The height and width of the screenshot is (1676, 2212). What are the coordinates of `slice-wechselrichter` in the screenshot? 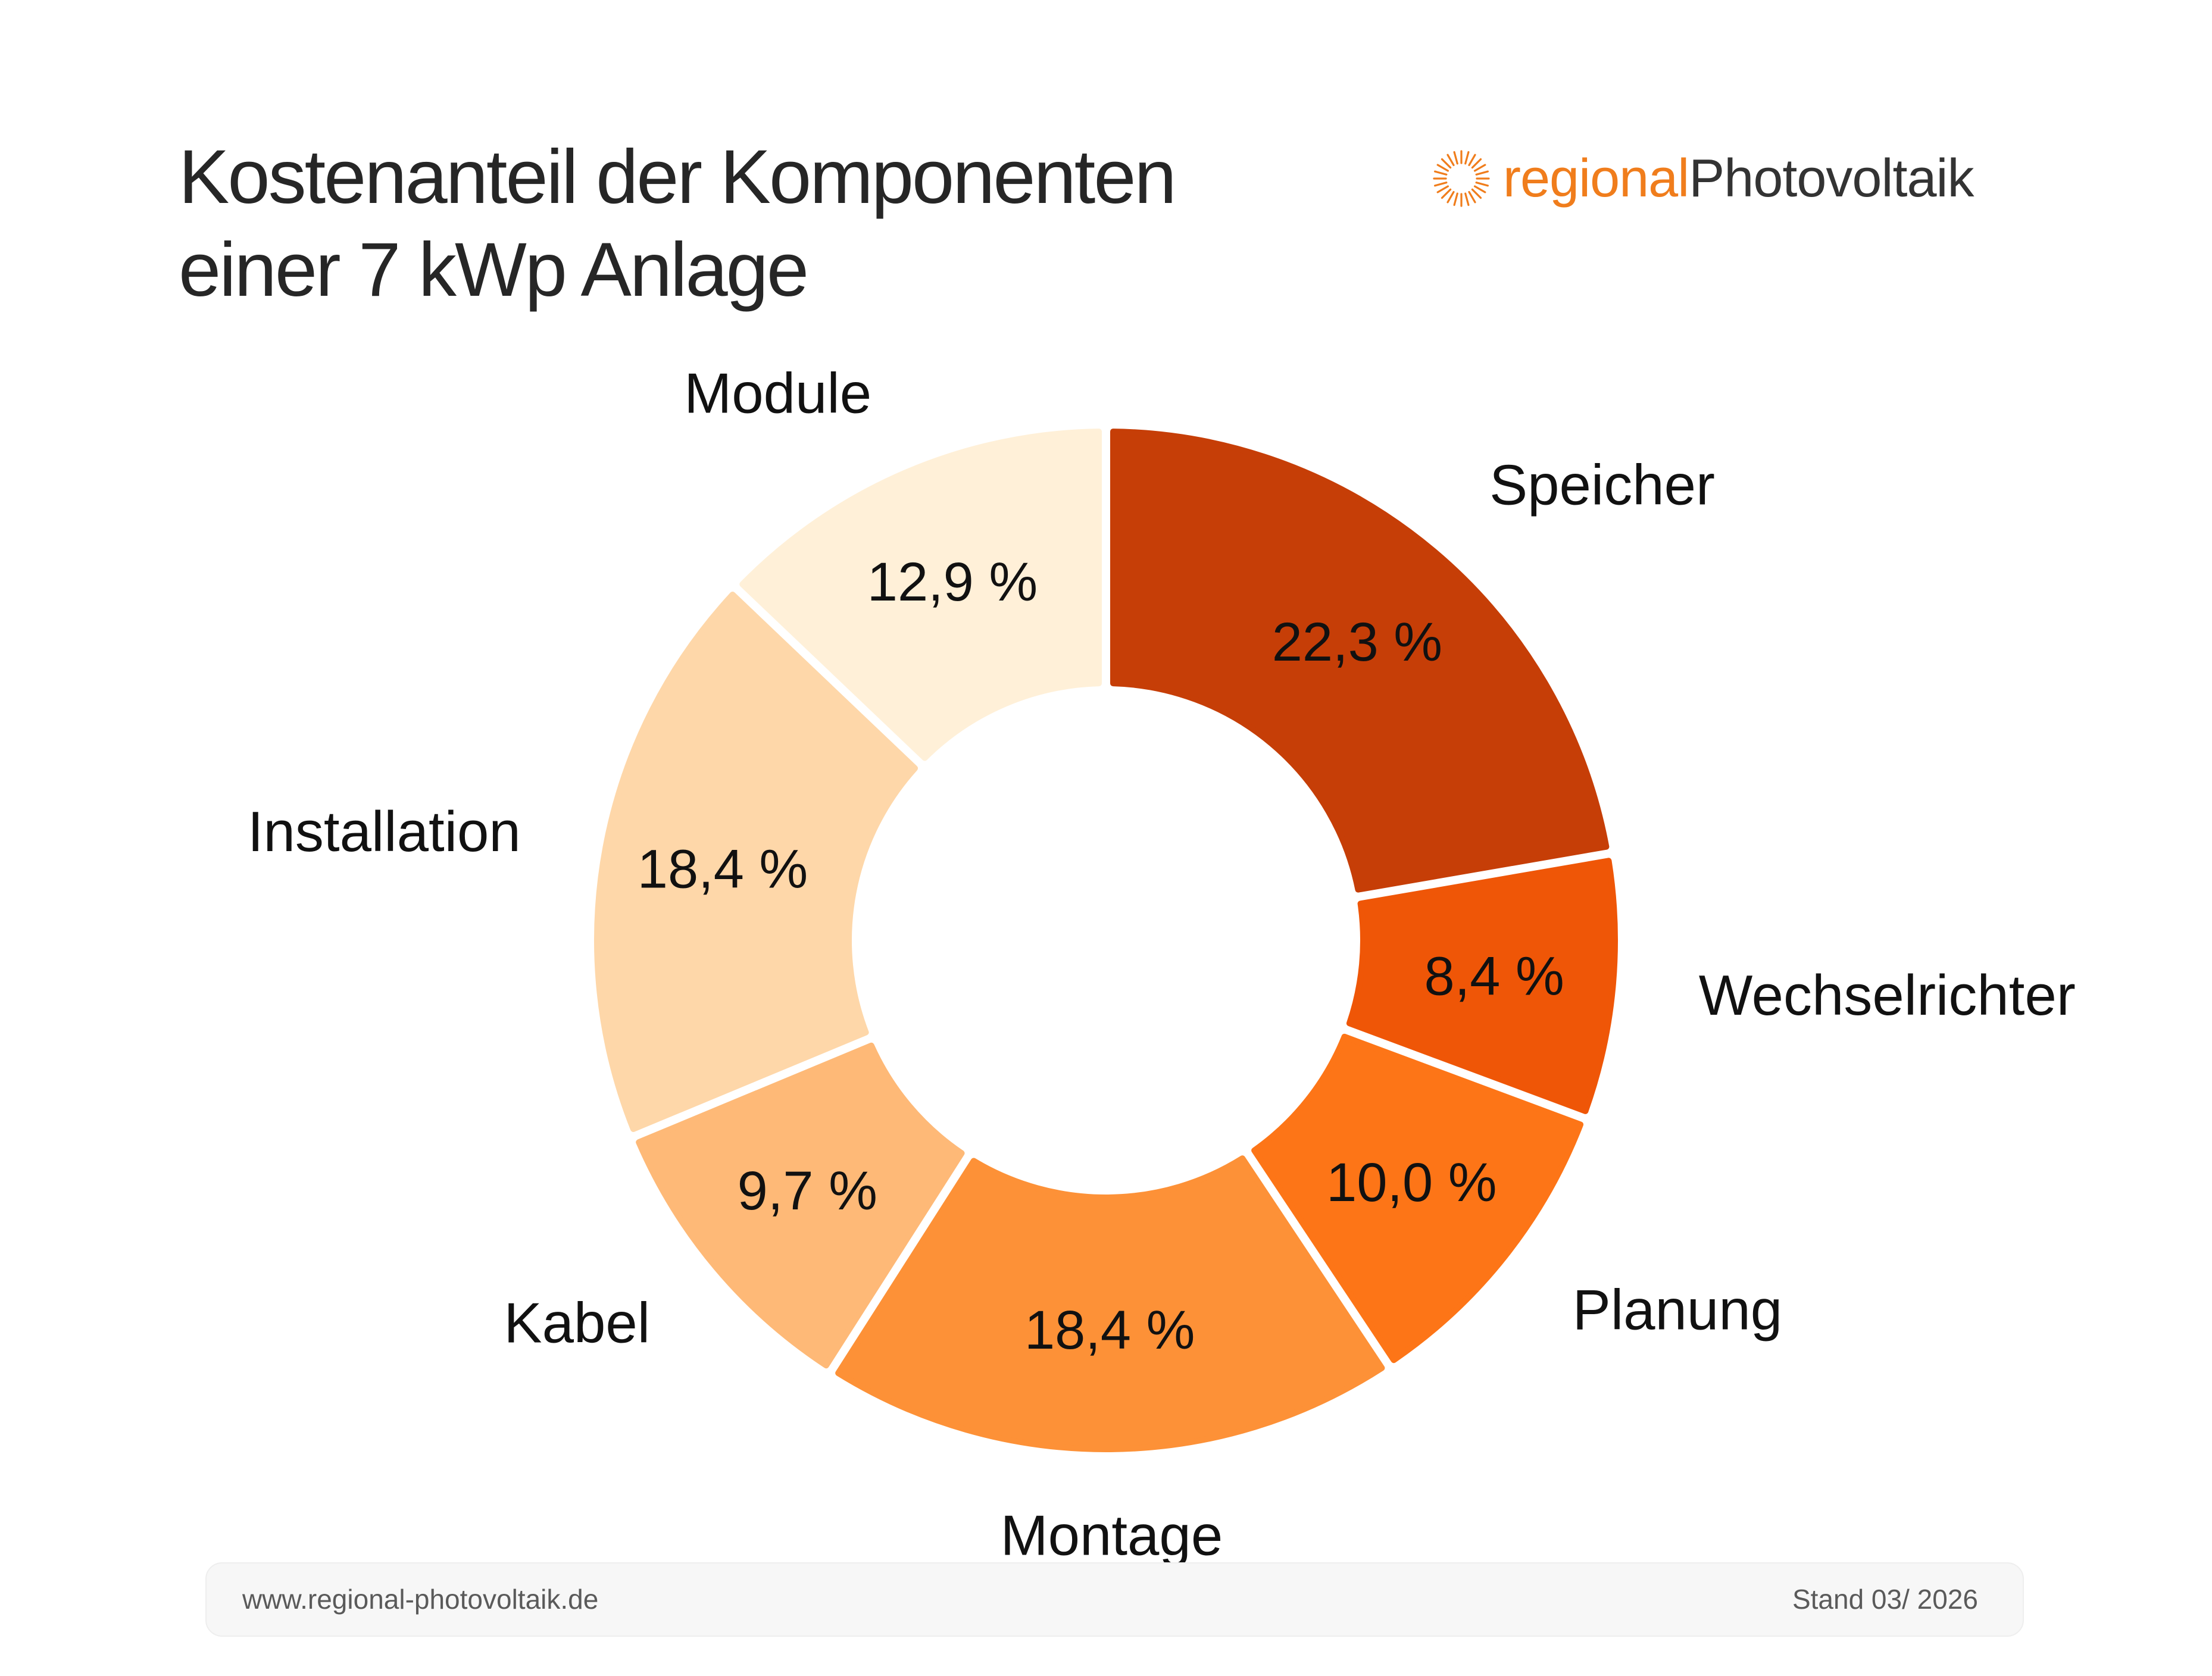 It's located at (1482, 986).